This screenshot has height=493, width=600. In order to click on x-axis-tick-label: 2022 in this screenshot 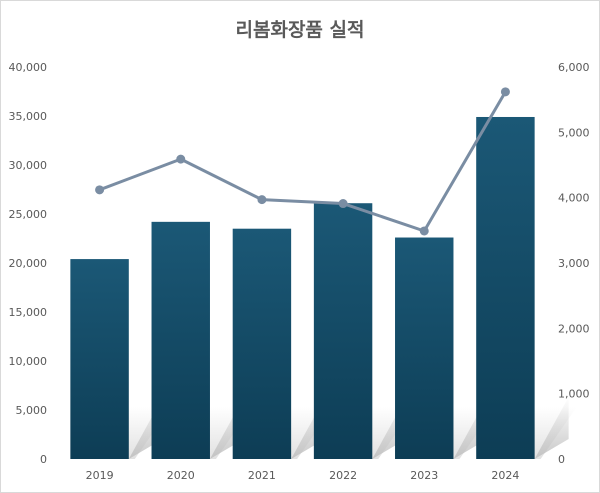, I will do `click(343, 475)`.